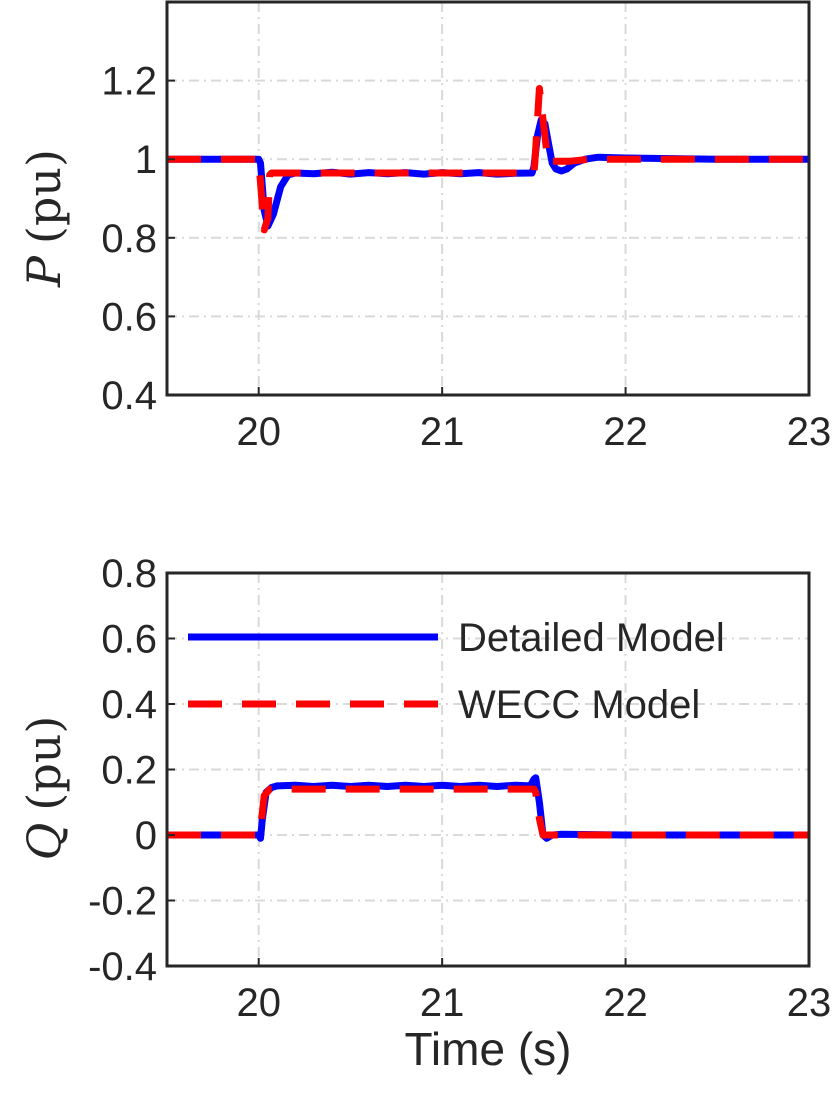  Describe the element at coordinates (488, 1049) in the screenshot. I see `x-axis-label: Time (s)` at that location.